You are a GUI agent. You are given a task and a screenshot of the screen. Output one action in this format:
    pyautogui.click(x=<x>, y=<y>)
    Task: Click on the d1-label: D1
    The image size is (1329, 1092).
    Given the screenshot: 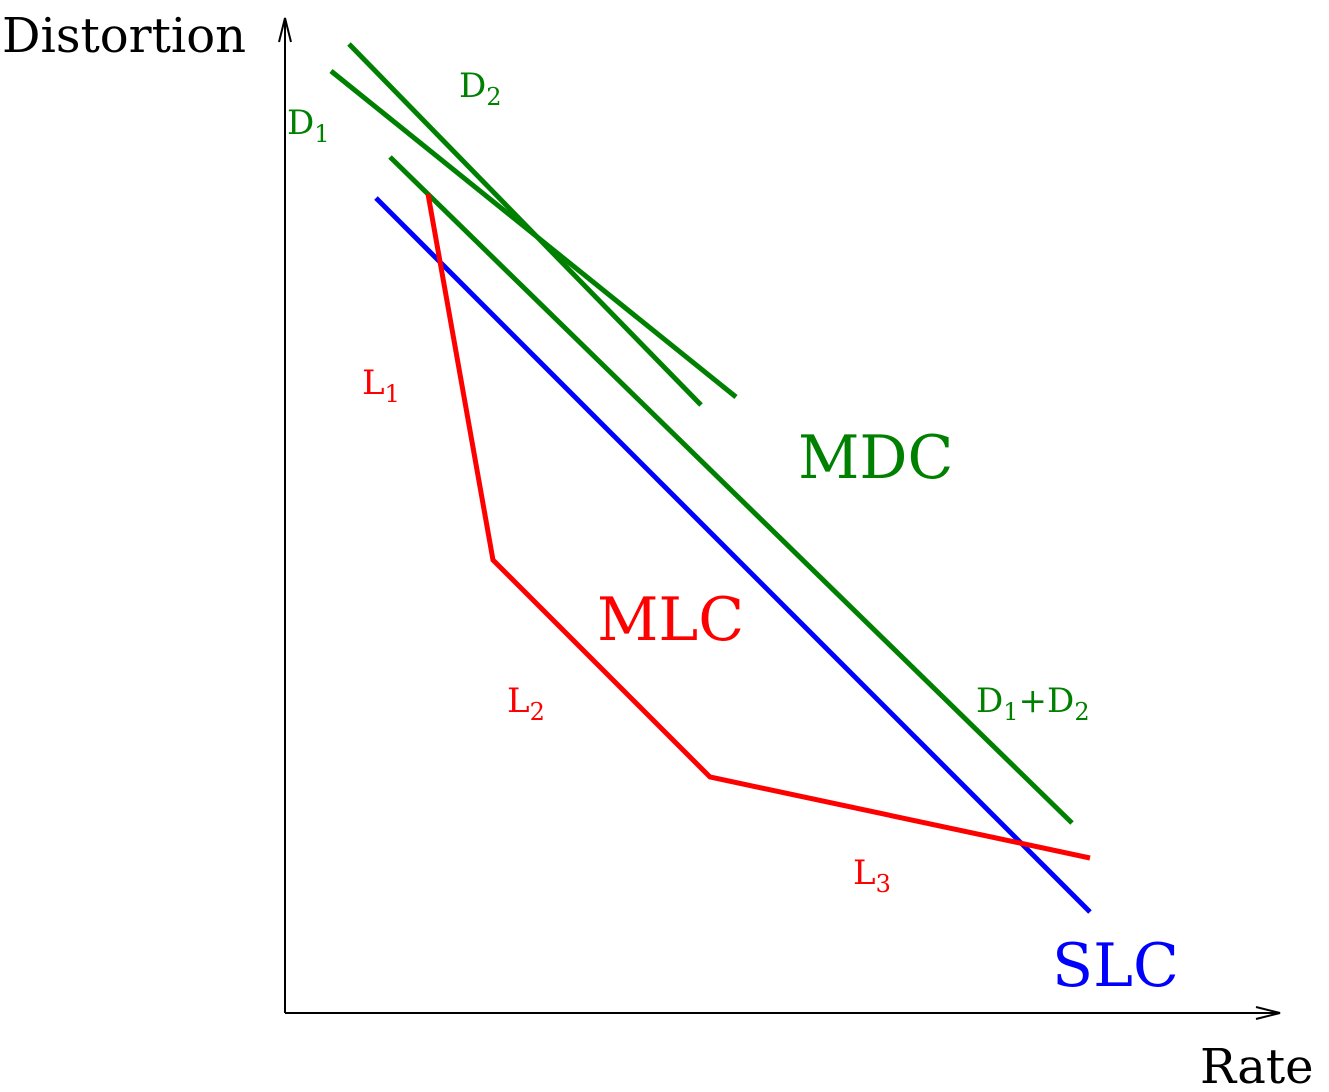 What is the action you would take?
    pyautogui.click(x=308, y=125)
    